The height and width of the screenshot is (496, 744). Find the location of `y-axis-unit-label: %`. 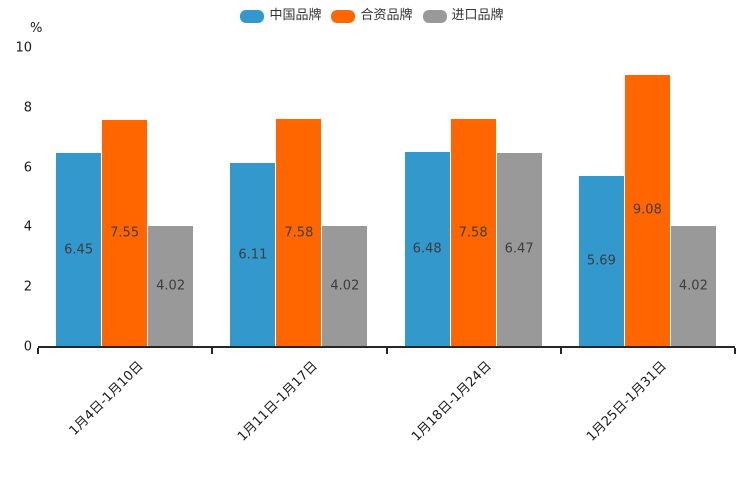

y-axis-unit-label: % is located at coordinates (36, 28).